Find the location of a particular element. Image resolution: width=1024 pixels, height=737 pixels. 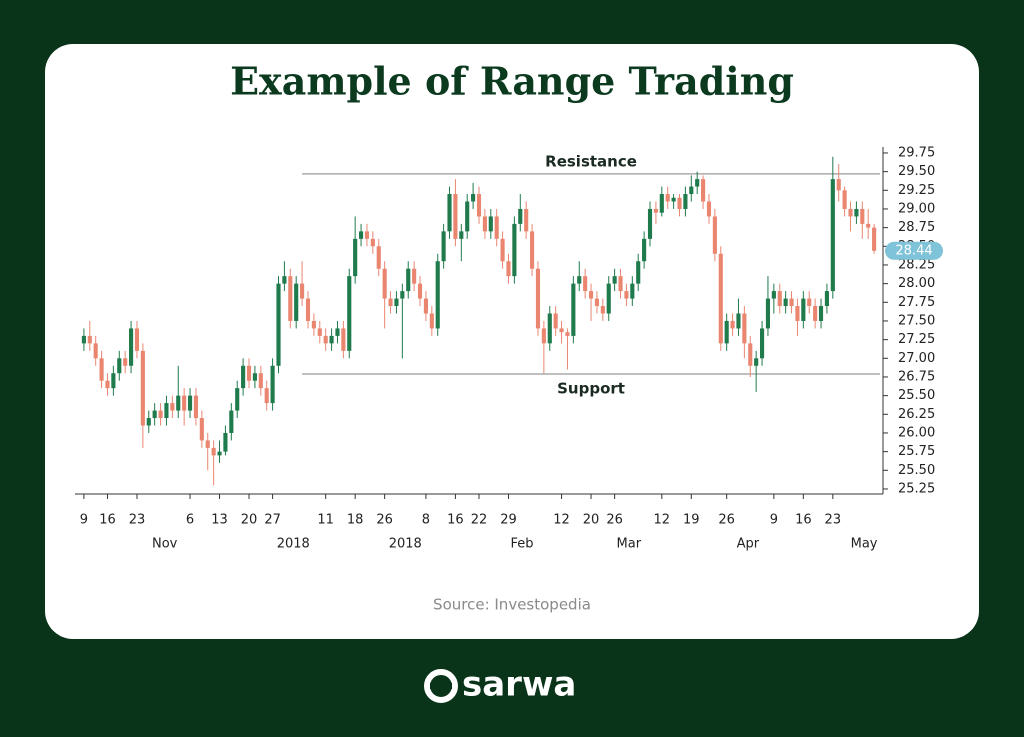

x-tick-label: 19 is located at coordinates (691, 520).